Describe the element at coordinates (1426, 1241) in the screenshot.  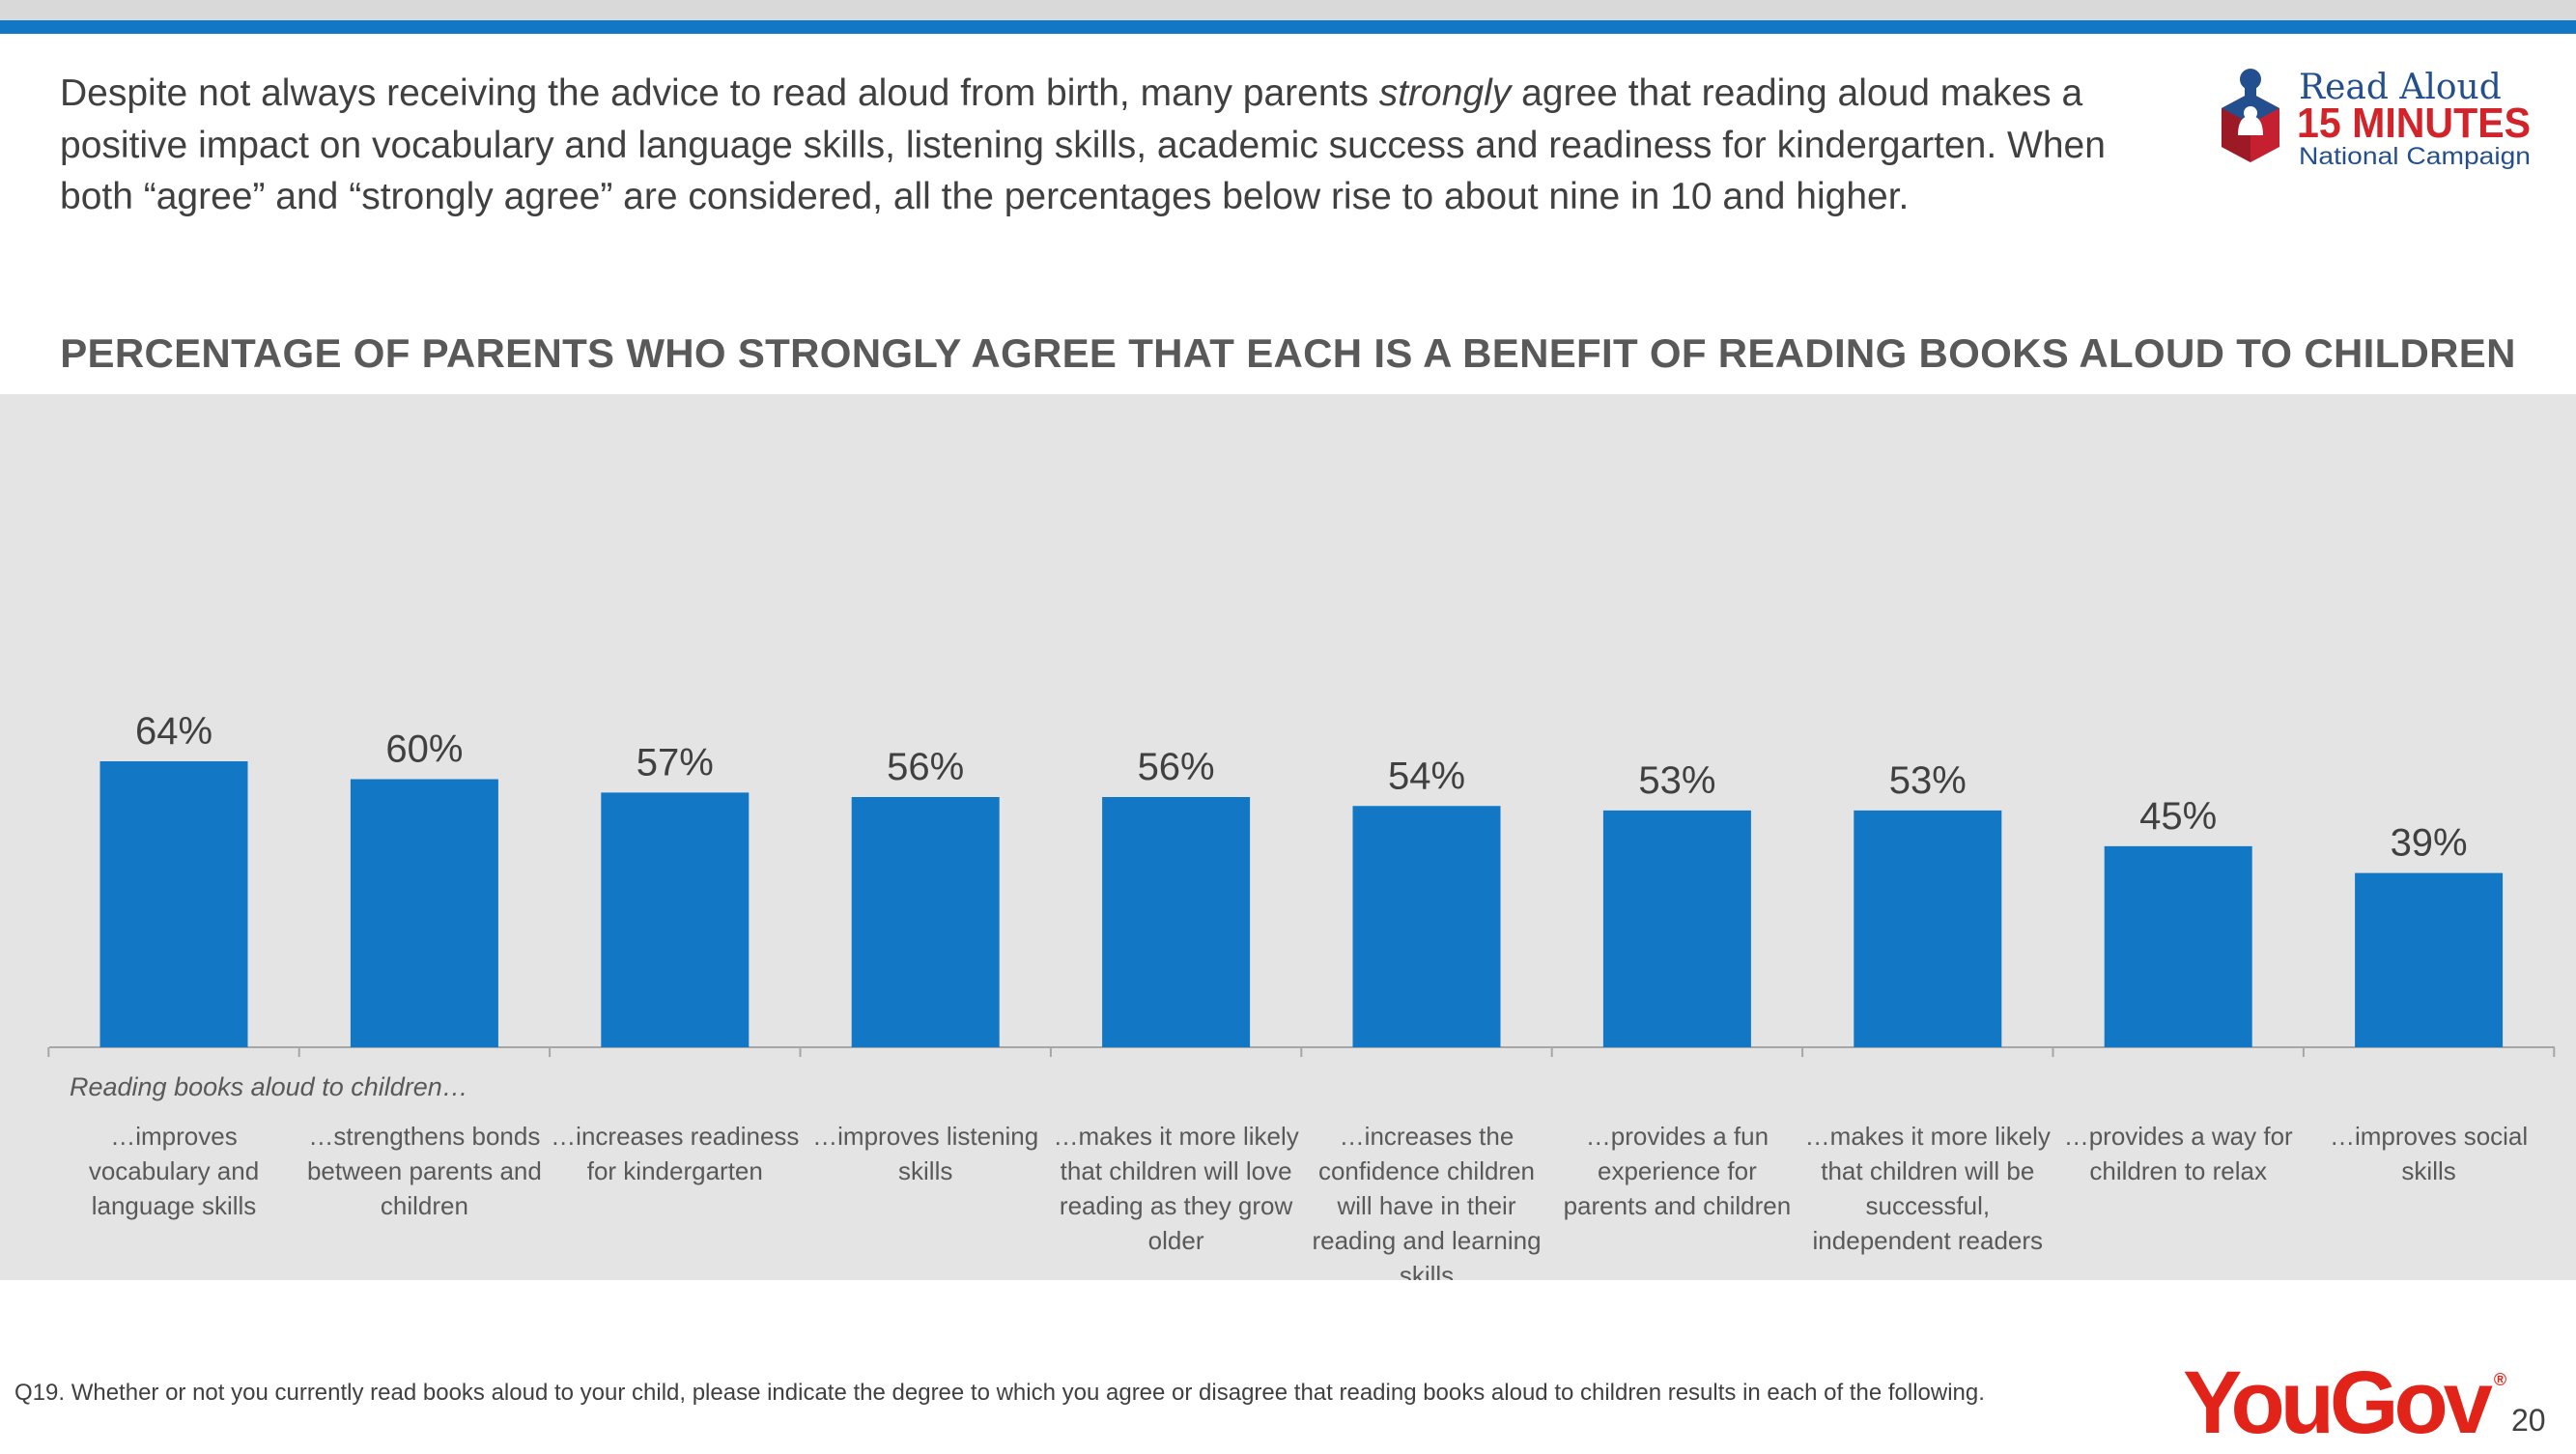
I see `category-label: reading and learning` at that location.